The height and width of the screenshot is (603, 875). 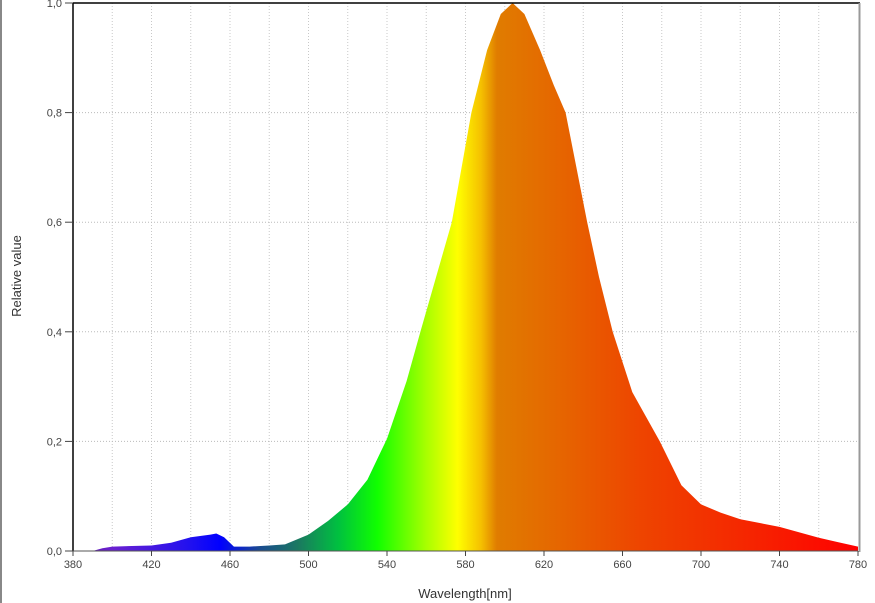 What do you see at coordinates (701, 565) in the screenshot?
I see `x-tick-label: 700` at bounding box center [701, 565].